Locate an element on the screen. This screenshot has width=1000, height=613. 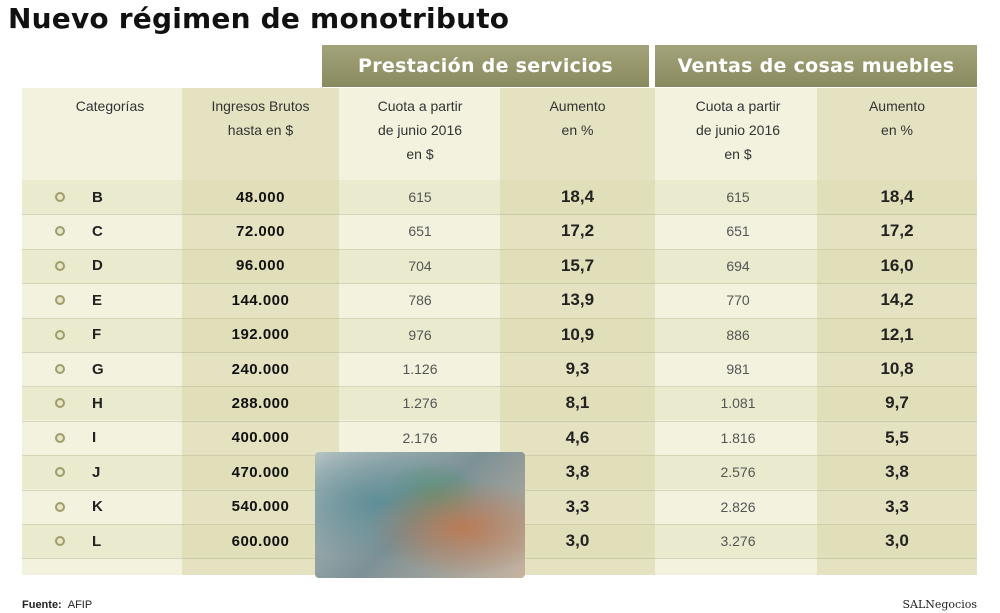
category-cell: G is located at coordinates (98, 369).